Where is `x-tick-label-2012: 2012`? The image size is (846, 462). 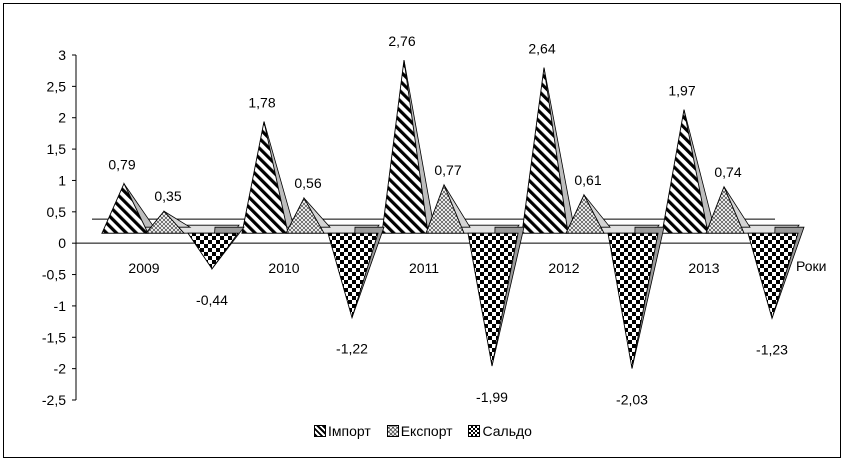 x-tick-label-2012: 2012 is located at coordinates (563, 268).